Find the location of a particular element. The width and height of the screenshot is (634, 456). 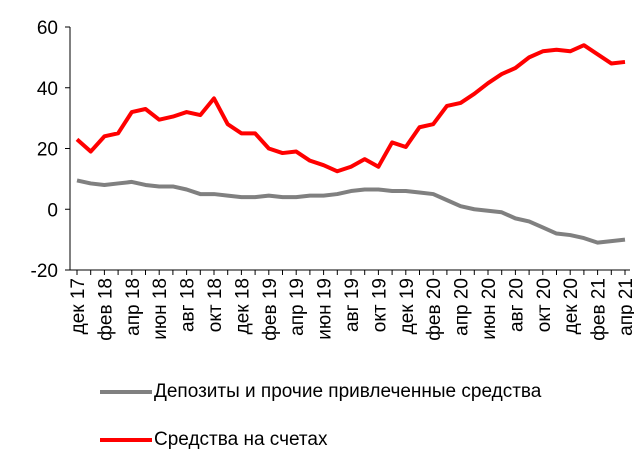

x-tick-label: июн 18 is located at coordinates (160, 309).